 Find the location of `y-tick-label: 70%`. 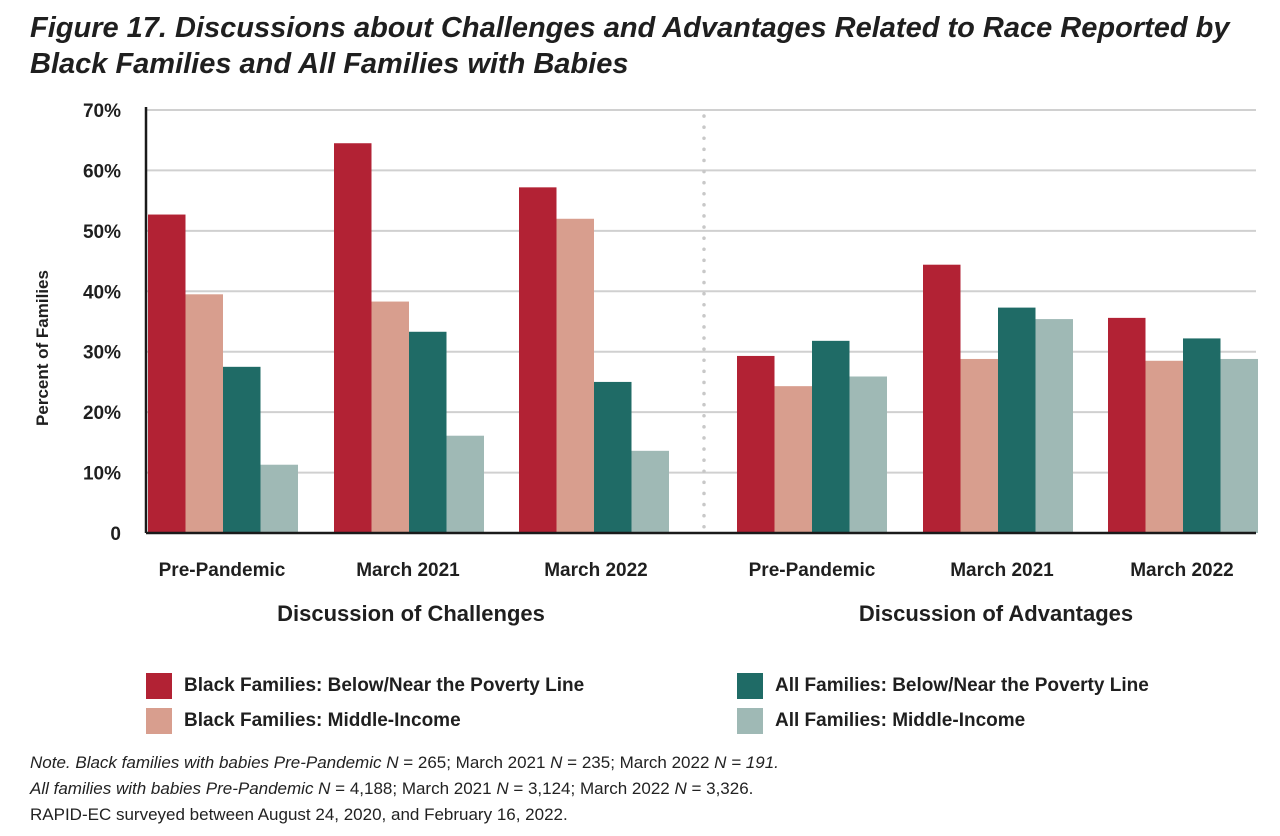

y-tick-label: 70% is located at coordinates (102, 111).